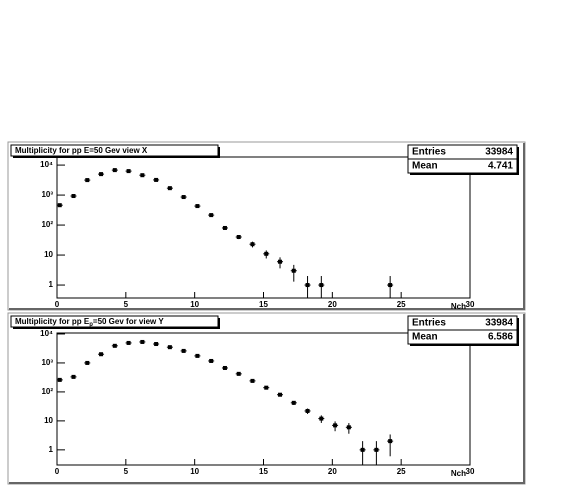 The height and width of the screenshot is (485, 568). I want to click on chart-title: Multiplicity for pp Ep=50 Gev for view Y, so click(89, 322).